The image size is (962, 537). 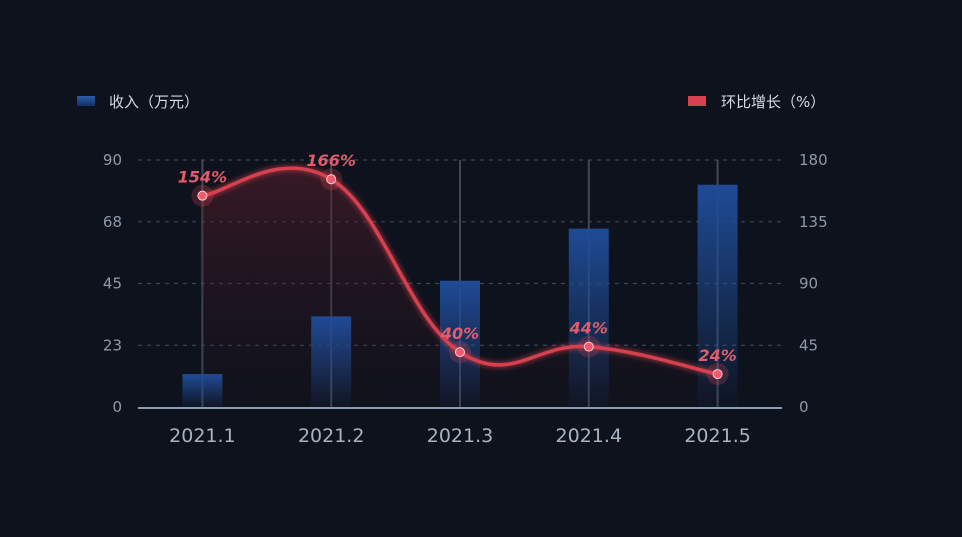 I want to click on y-axis-right: 0 45 90 135 180, so click(x=813, y=283).